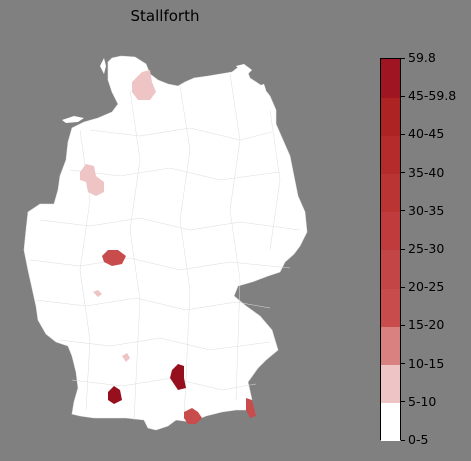 This screenshot has width=471, height=461. I want to click on legend-tick-label: 15-20, so click(426, 325).